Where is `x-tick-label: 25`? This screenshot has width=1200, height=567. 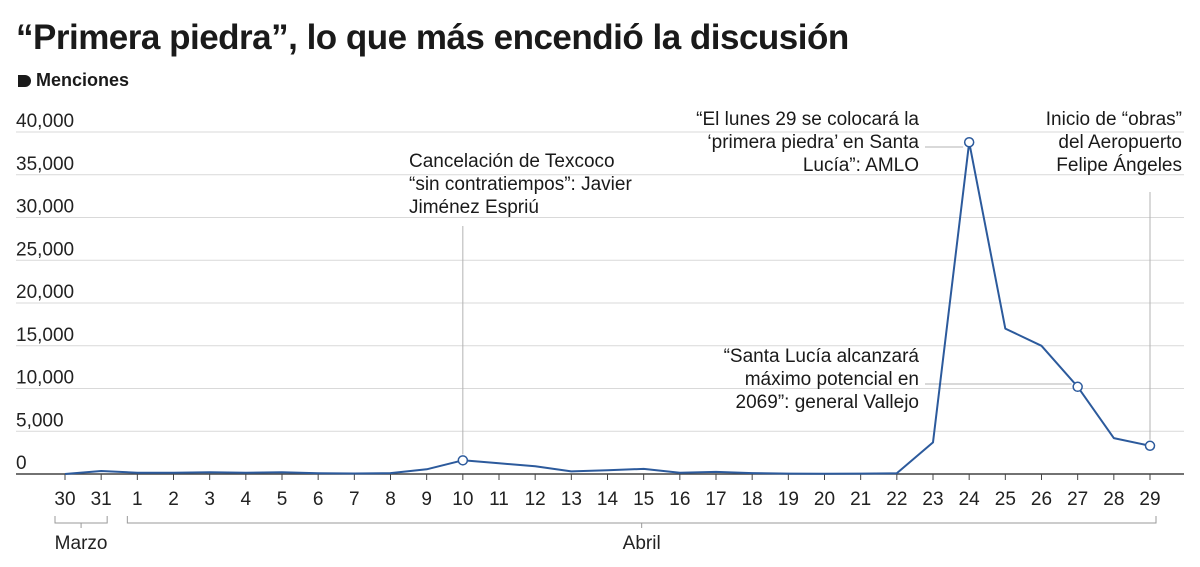
x-tick-label: 25 is located at coordinates (1005, 499).